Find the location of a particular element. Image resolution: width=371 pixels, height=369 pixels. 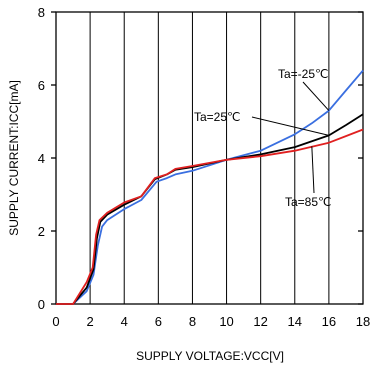

x-tick-label: 4 is located at coordinates (124, 321).